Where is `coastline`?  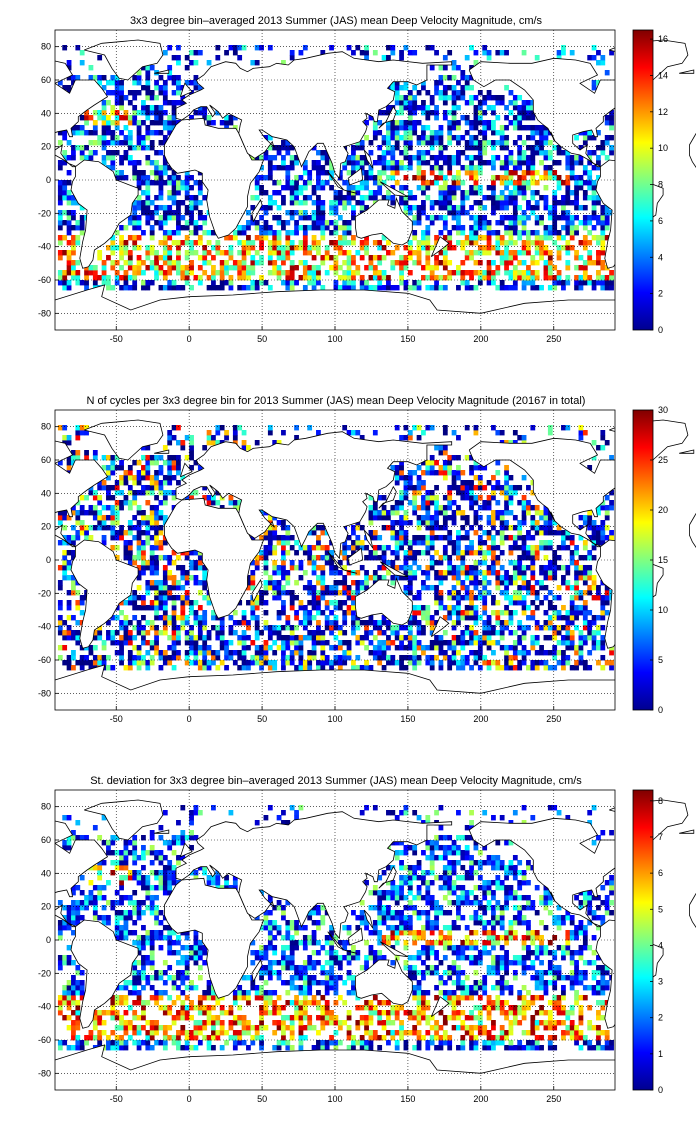 coastline is located at coordinates (355, 176).